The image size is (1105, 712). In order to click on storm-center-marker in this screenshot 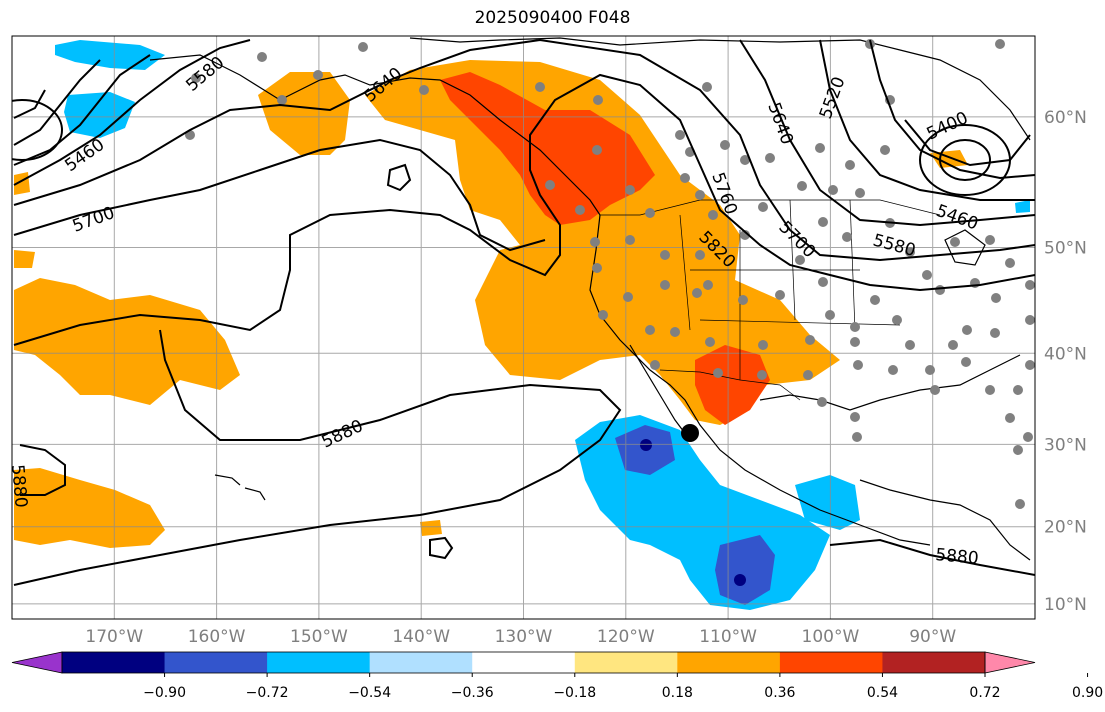, I will do `click(690, 433)`.